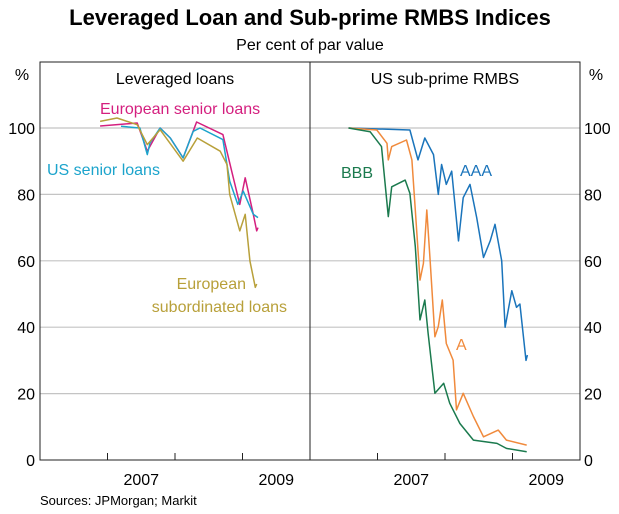  I want to click on y-tick-label-left: 80, so click(26, 195).